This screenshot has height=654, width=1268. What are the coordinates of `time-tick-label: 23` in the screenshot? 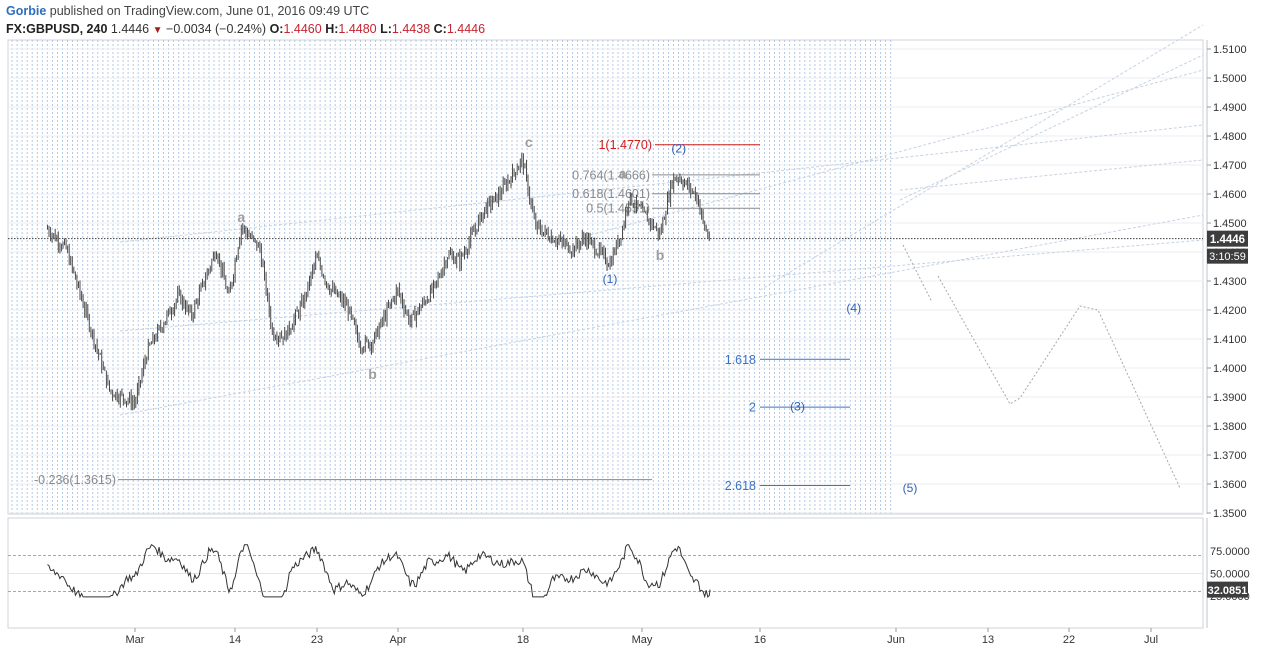 It's located at (317, 640).